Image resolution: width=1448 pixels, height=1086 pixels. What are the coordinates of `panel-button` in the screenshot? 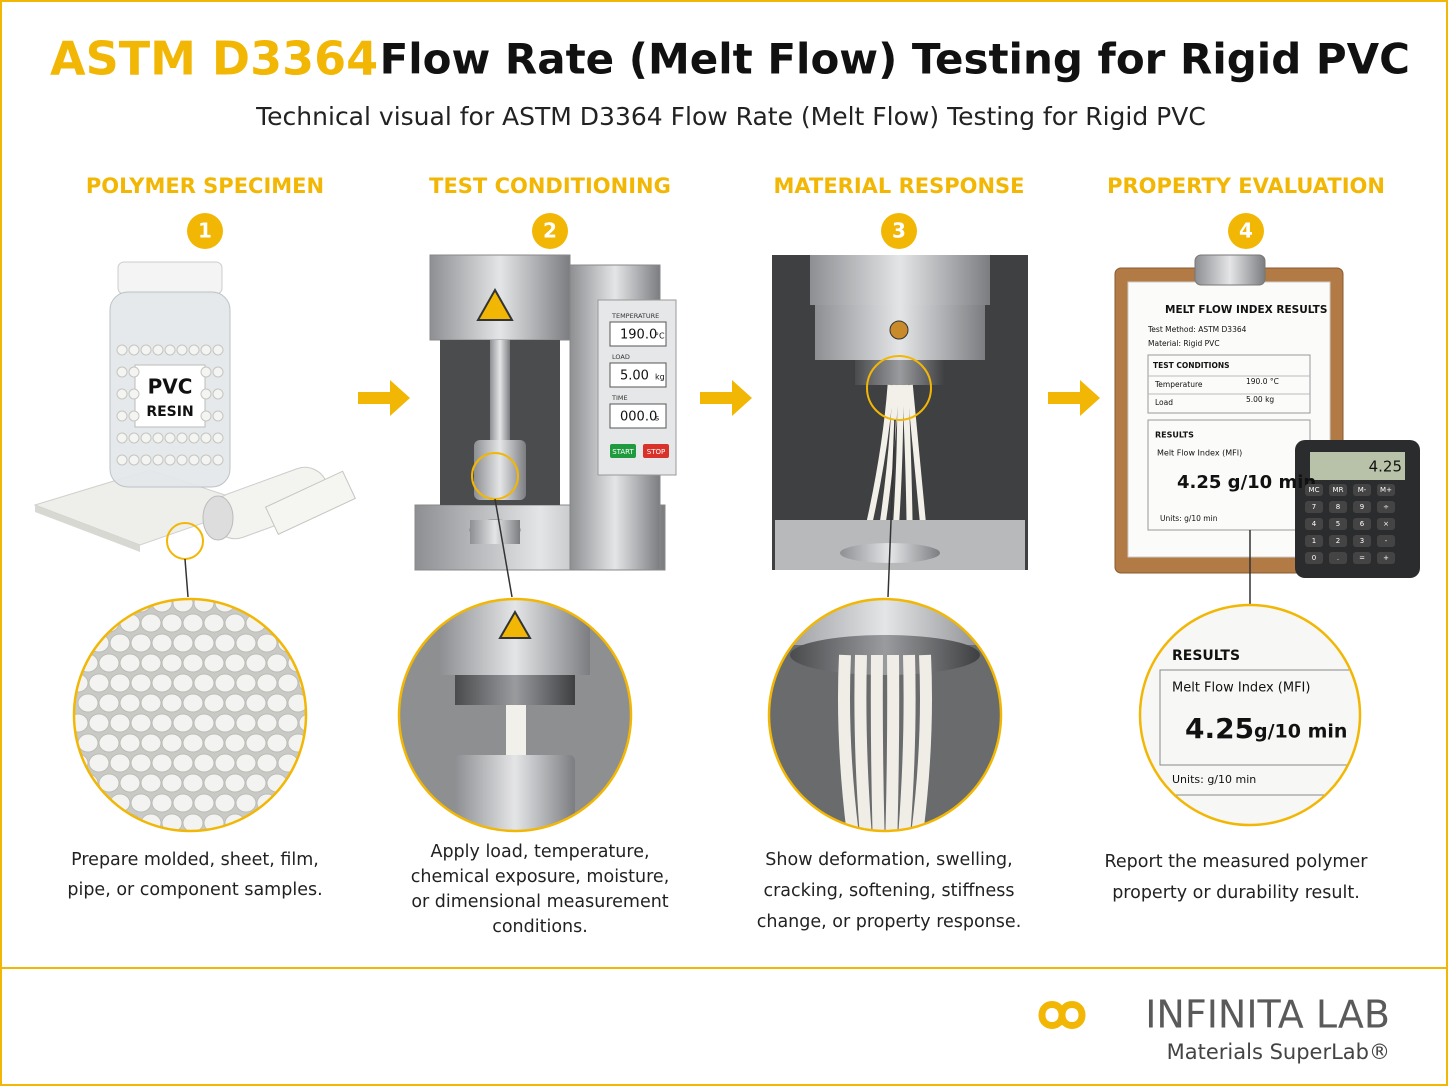 It's located at (656, 451).